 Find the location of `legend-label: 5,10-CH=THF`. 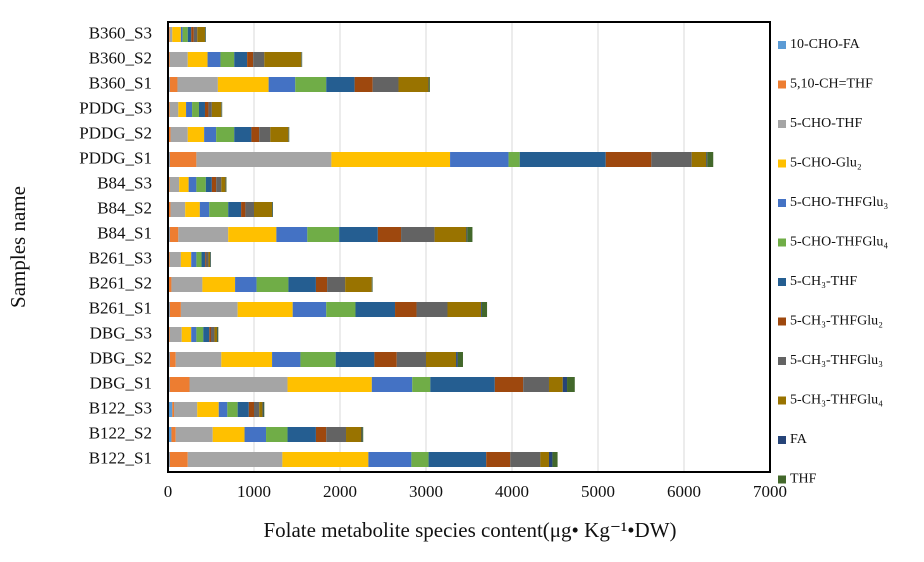

legend-label: 5,10-CH=THF is located at coordinates (831, 84).